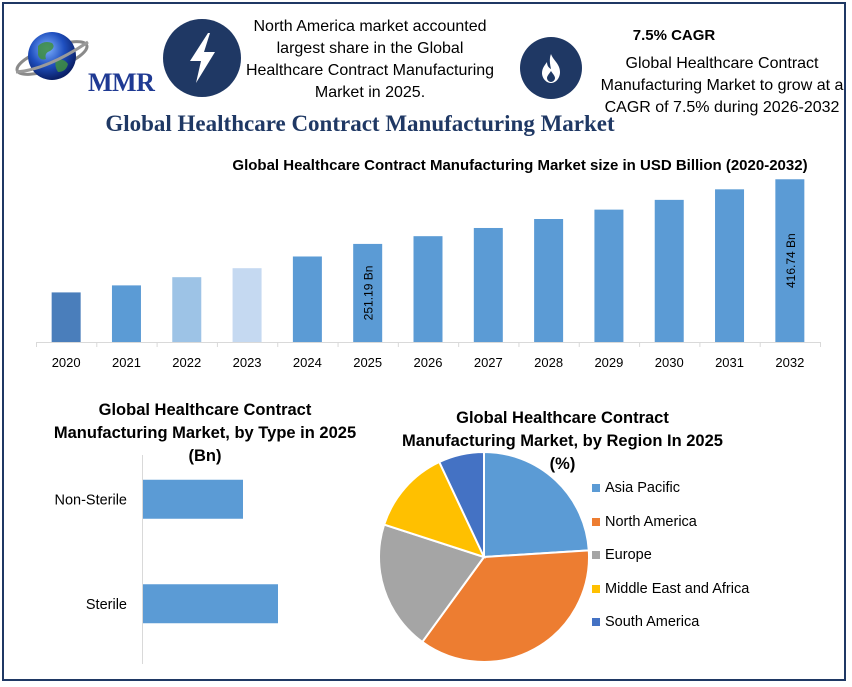 This screenshot has width=852, height=687. What do you see at coordinates (66, 362) in the screenshot?
I see `x-tick-label-2020: 2020` at bounding box center [66, 362].